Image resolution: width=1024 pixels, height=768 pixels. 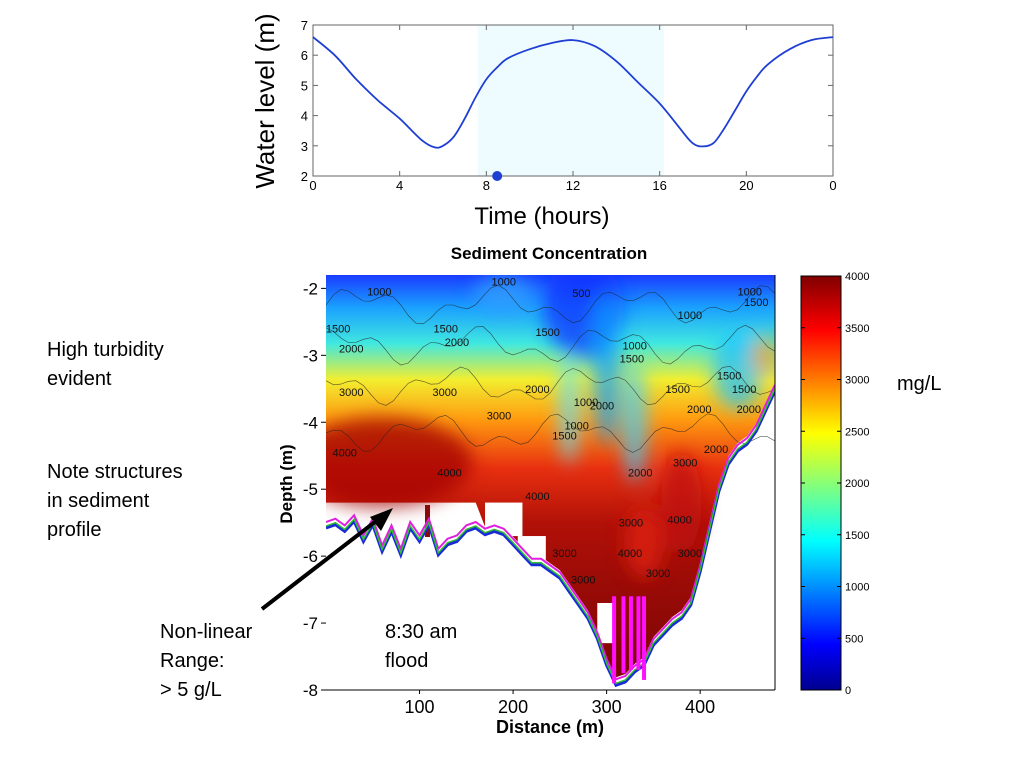 What do you see at coordinates (541, 216) in the screenshot?
I see `water-level-x-axis-label: Time (hours)` at bounding box center [541, 216].